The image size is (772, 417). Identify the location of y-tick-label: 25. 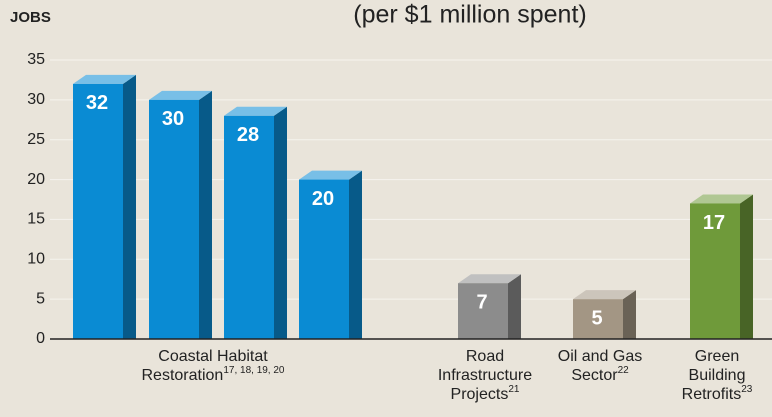
(36, 139).